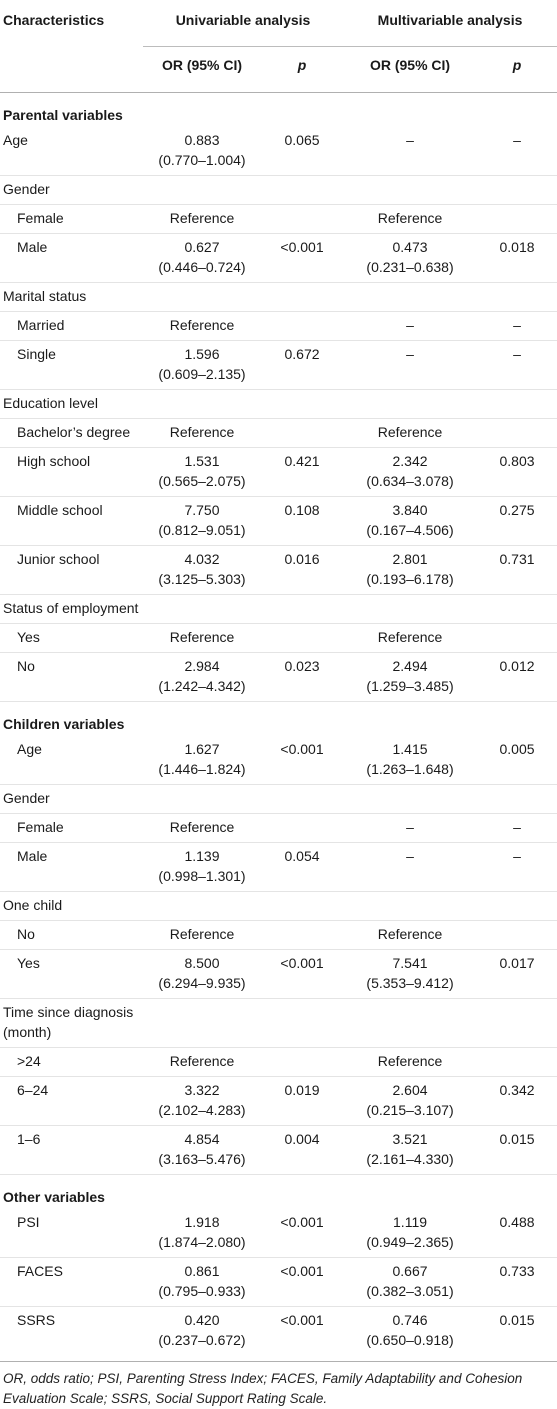  I want to click on row-label: Female, so click(71, 827).